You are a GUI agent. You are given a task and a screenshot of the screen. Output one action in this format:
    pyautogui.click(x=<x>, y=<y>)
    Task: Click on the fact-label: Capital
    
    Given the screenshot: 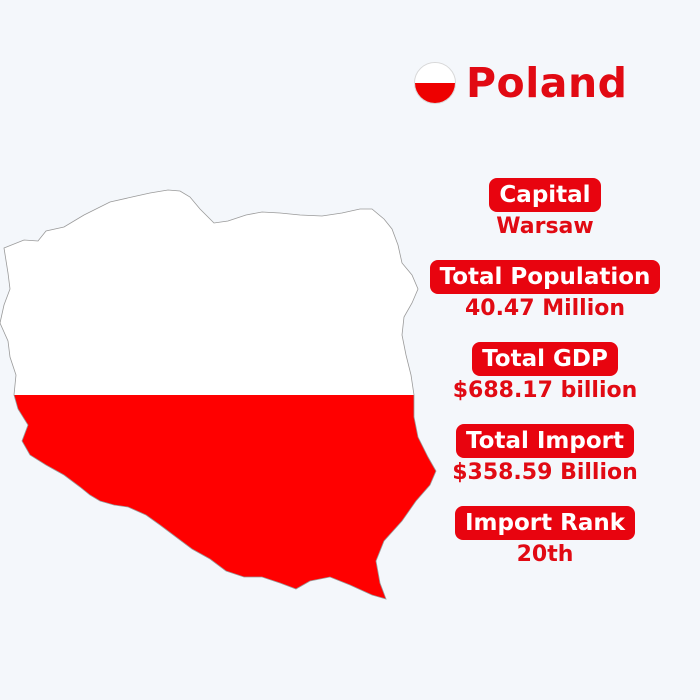 What is the action you would take?
    pyautogui.click(x=545, y=195)
    